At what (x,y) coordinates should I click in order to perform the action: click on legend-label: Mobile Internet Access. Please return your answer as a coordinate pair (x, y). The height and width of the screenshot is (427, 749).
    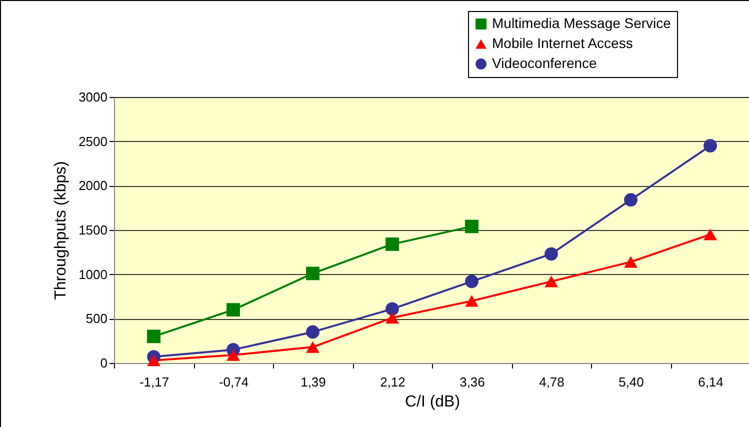
    Looking at the image, I should click on (562, 43).